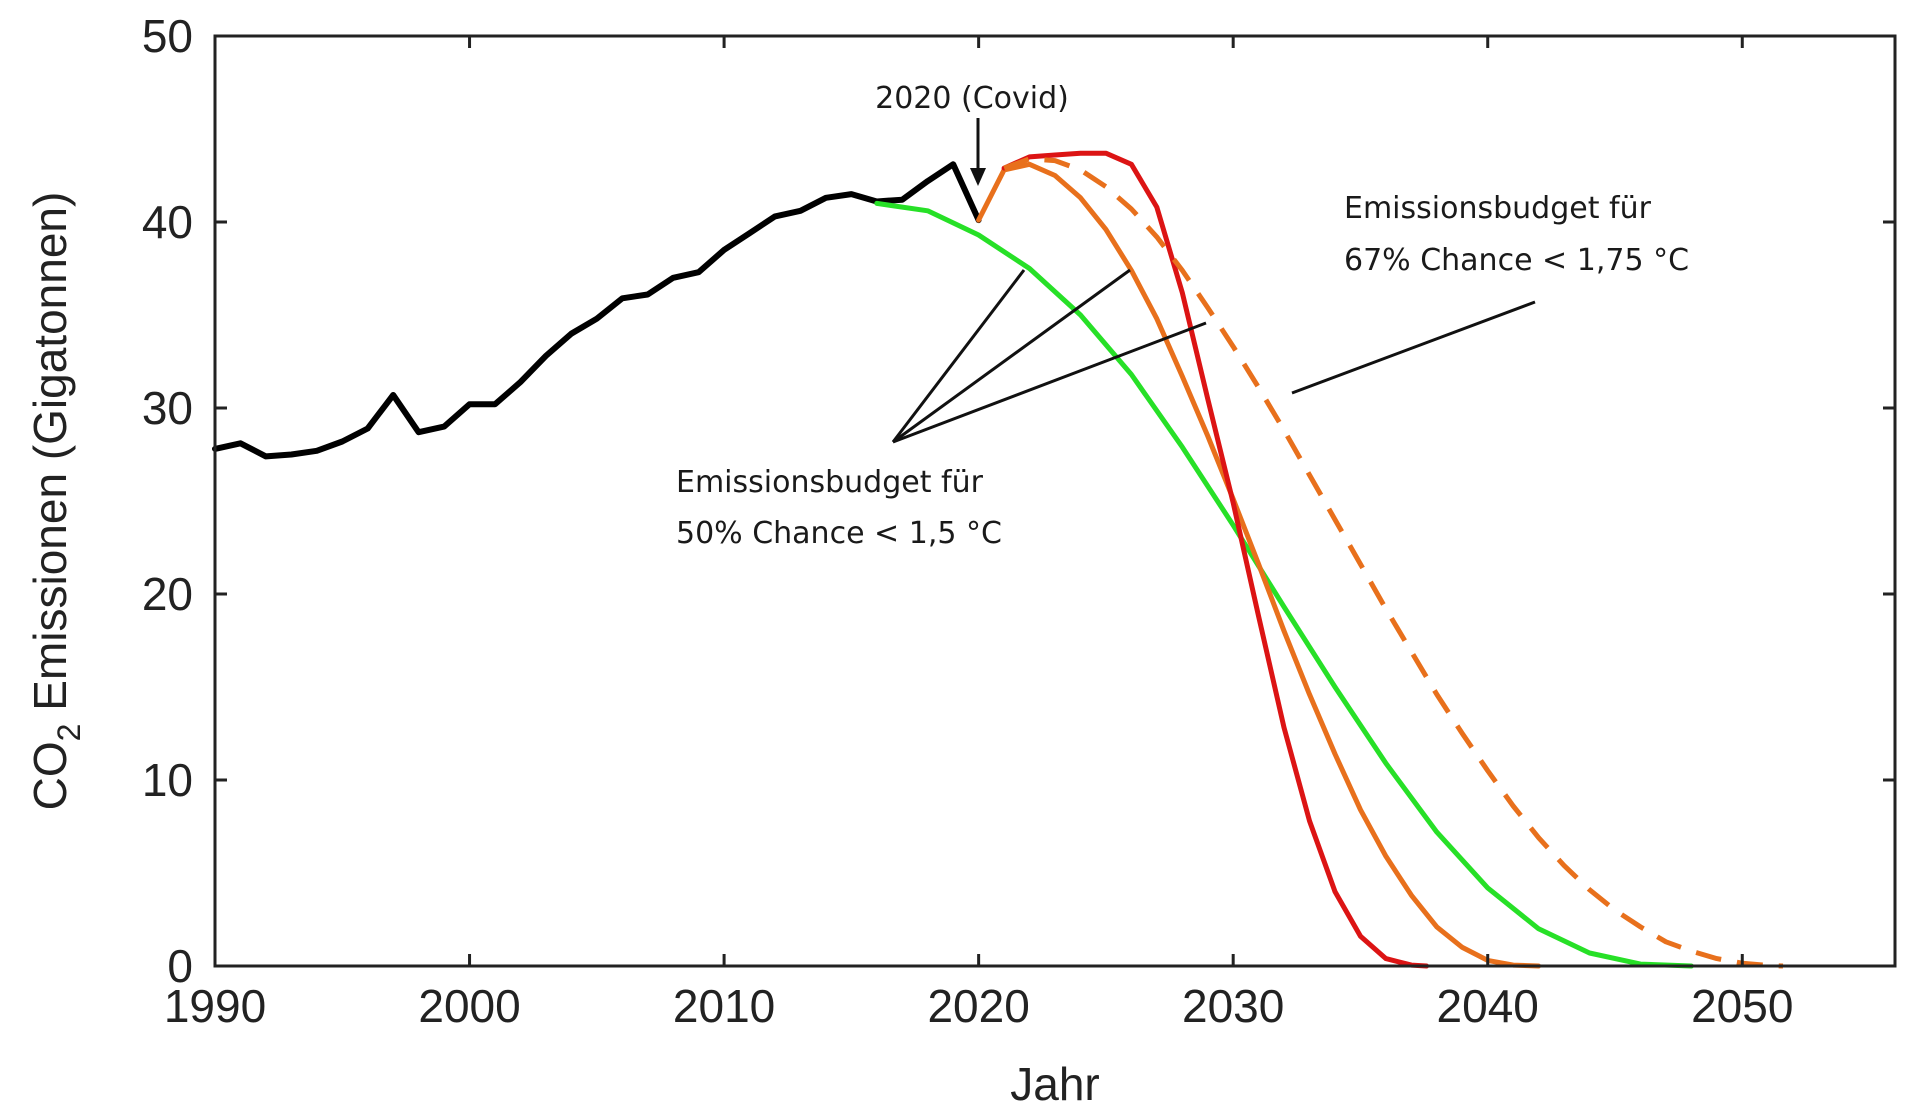  What do you see at coordinates (167, 408) in the screenshot?
I see `y-tick-label: 30` at bounding box center [167, 408].